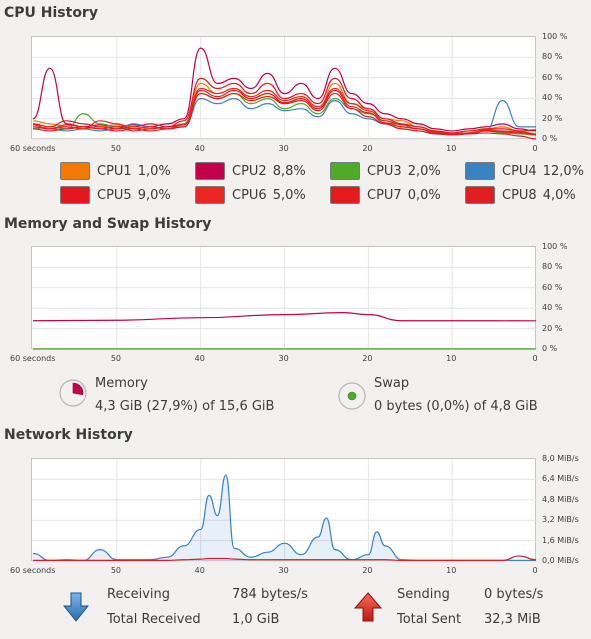  I want to click on memory-y-tick-label: 100 %, so click(555, 246).